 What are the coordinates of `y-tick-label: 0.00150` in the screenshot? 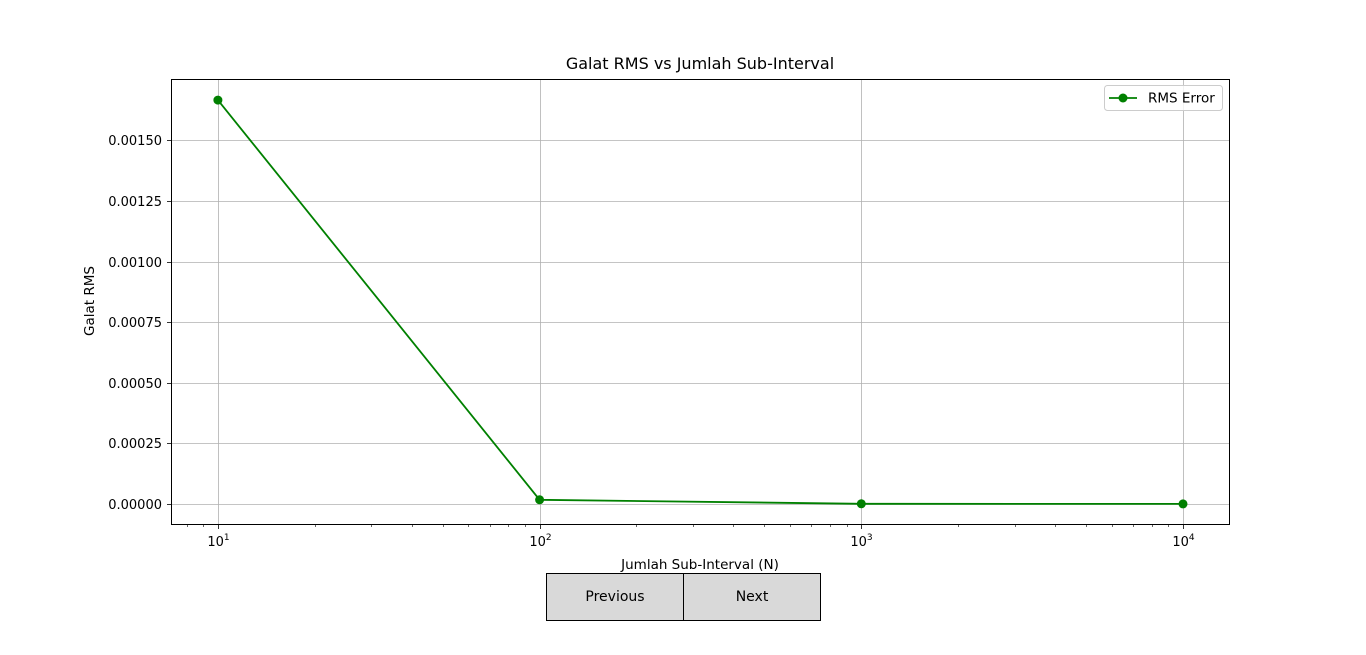 It's located at (135, 141).